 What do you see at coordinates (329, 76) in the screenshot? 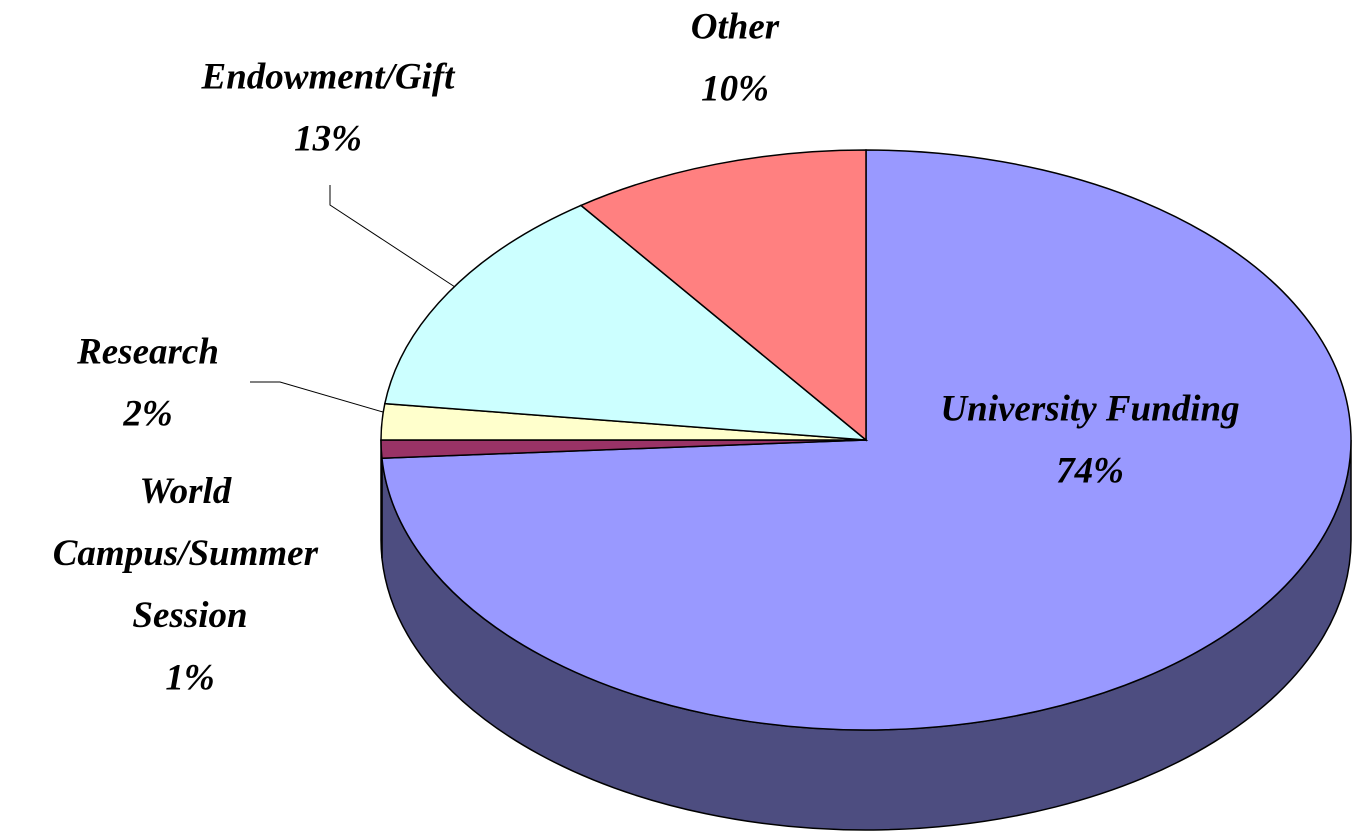
I see `slice-label: Endowment/Gift` at bounding box center [329, 76].